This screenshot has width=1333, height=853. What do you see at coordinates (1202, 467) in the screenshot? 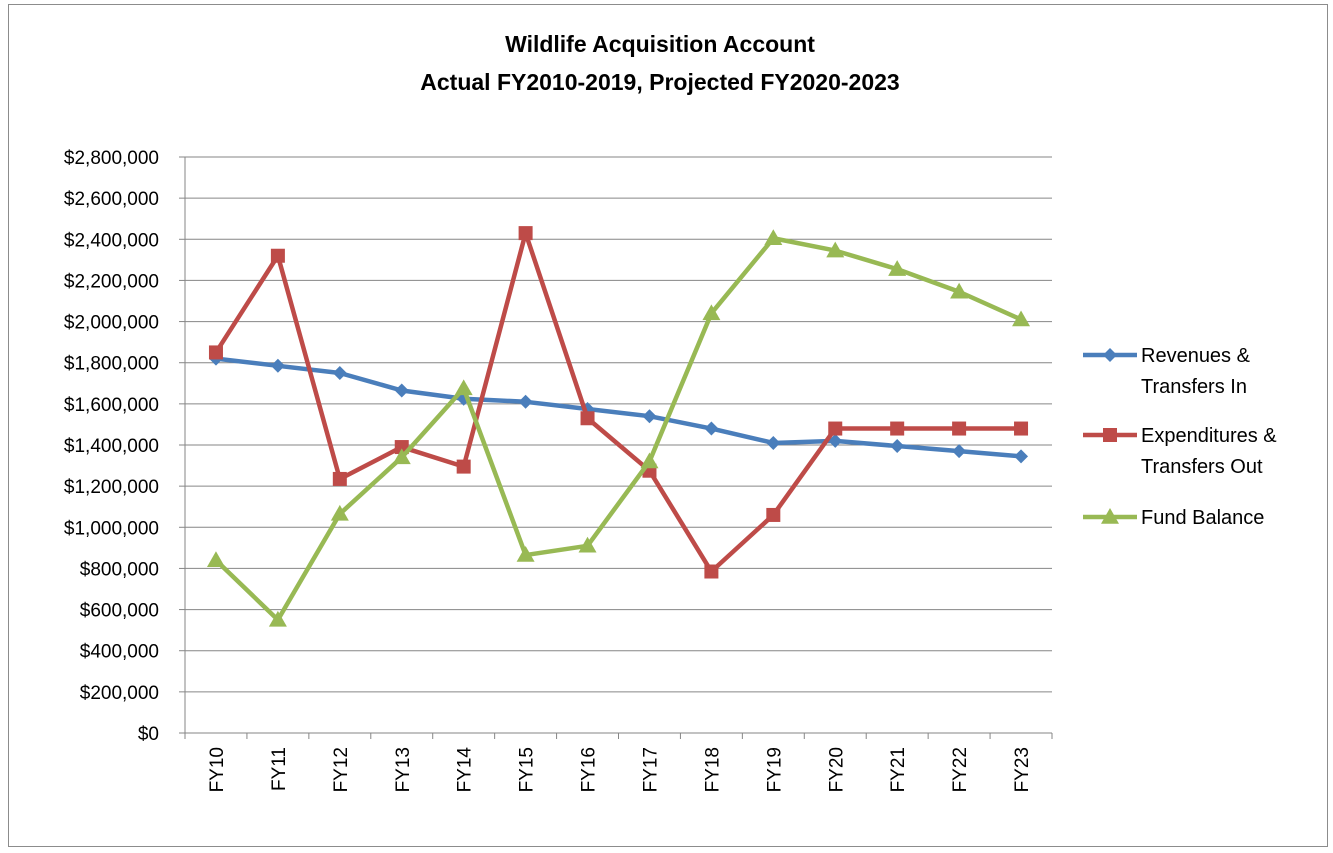
I see `legend-label: Transfers Out` at bounding box center [1202, 467].